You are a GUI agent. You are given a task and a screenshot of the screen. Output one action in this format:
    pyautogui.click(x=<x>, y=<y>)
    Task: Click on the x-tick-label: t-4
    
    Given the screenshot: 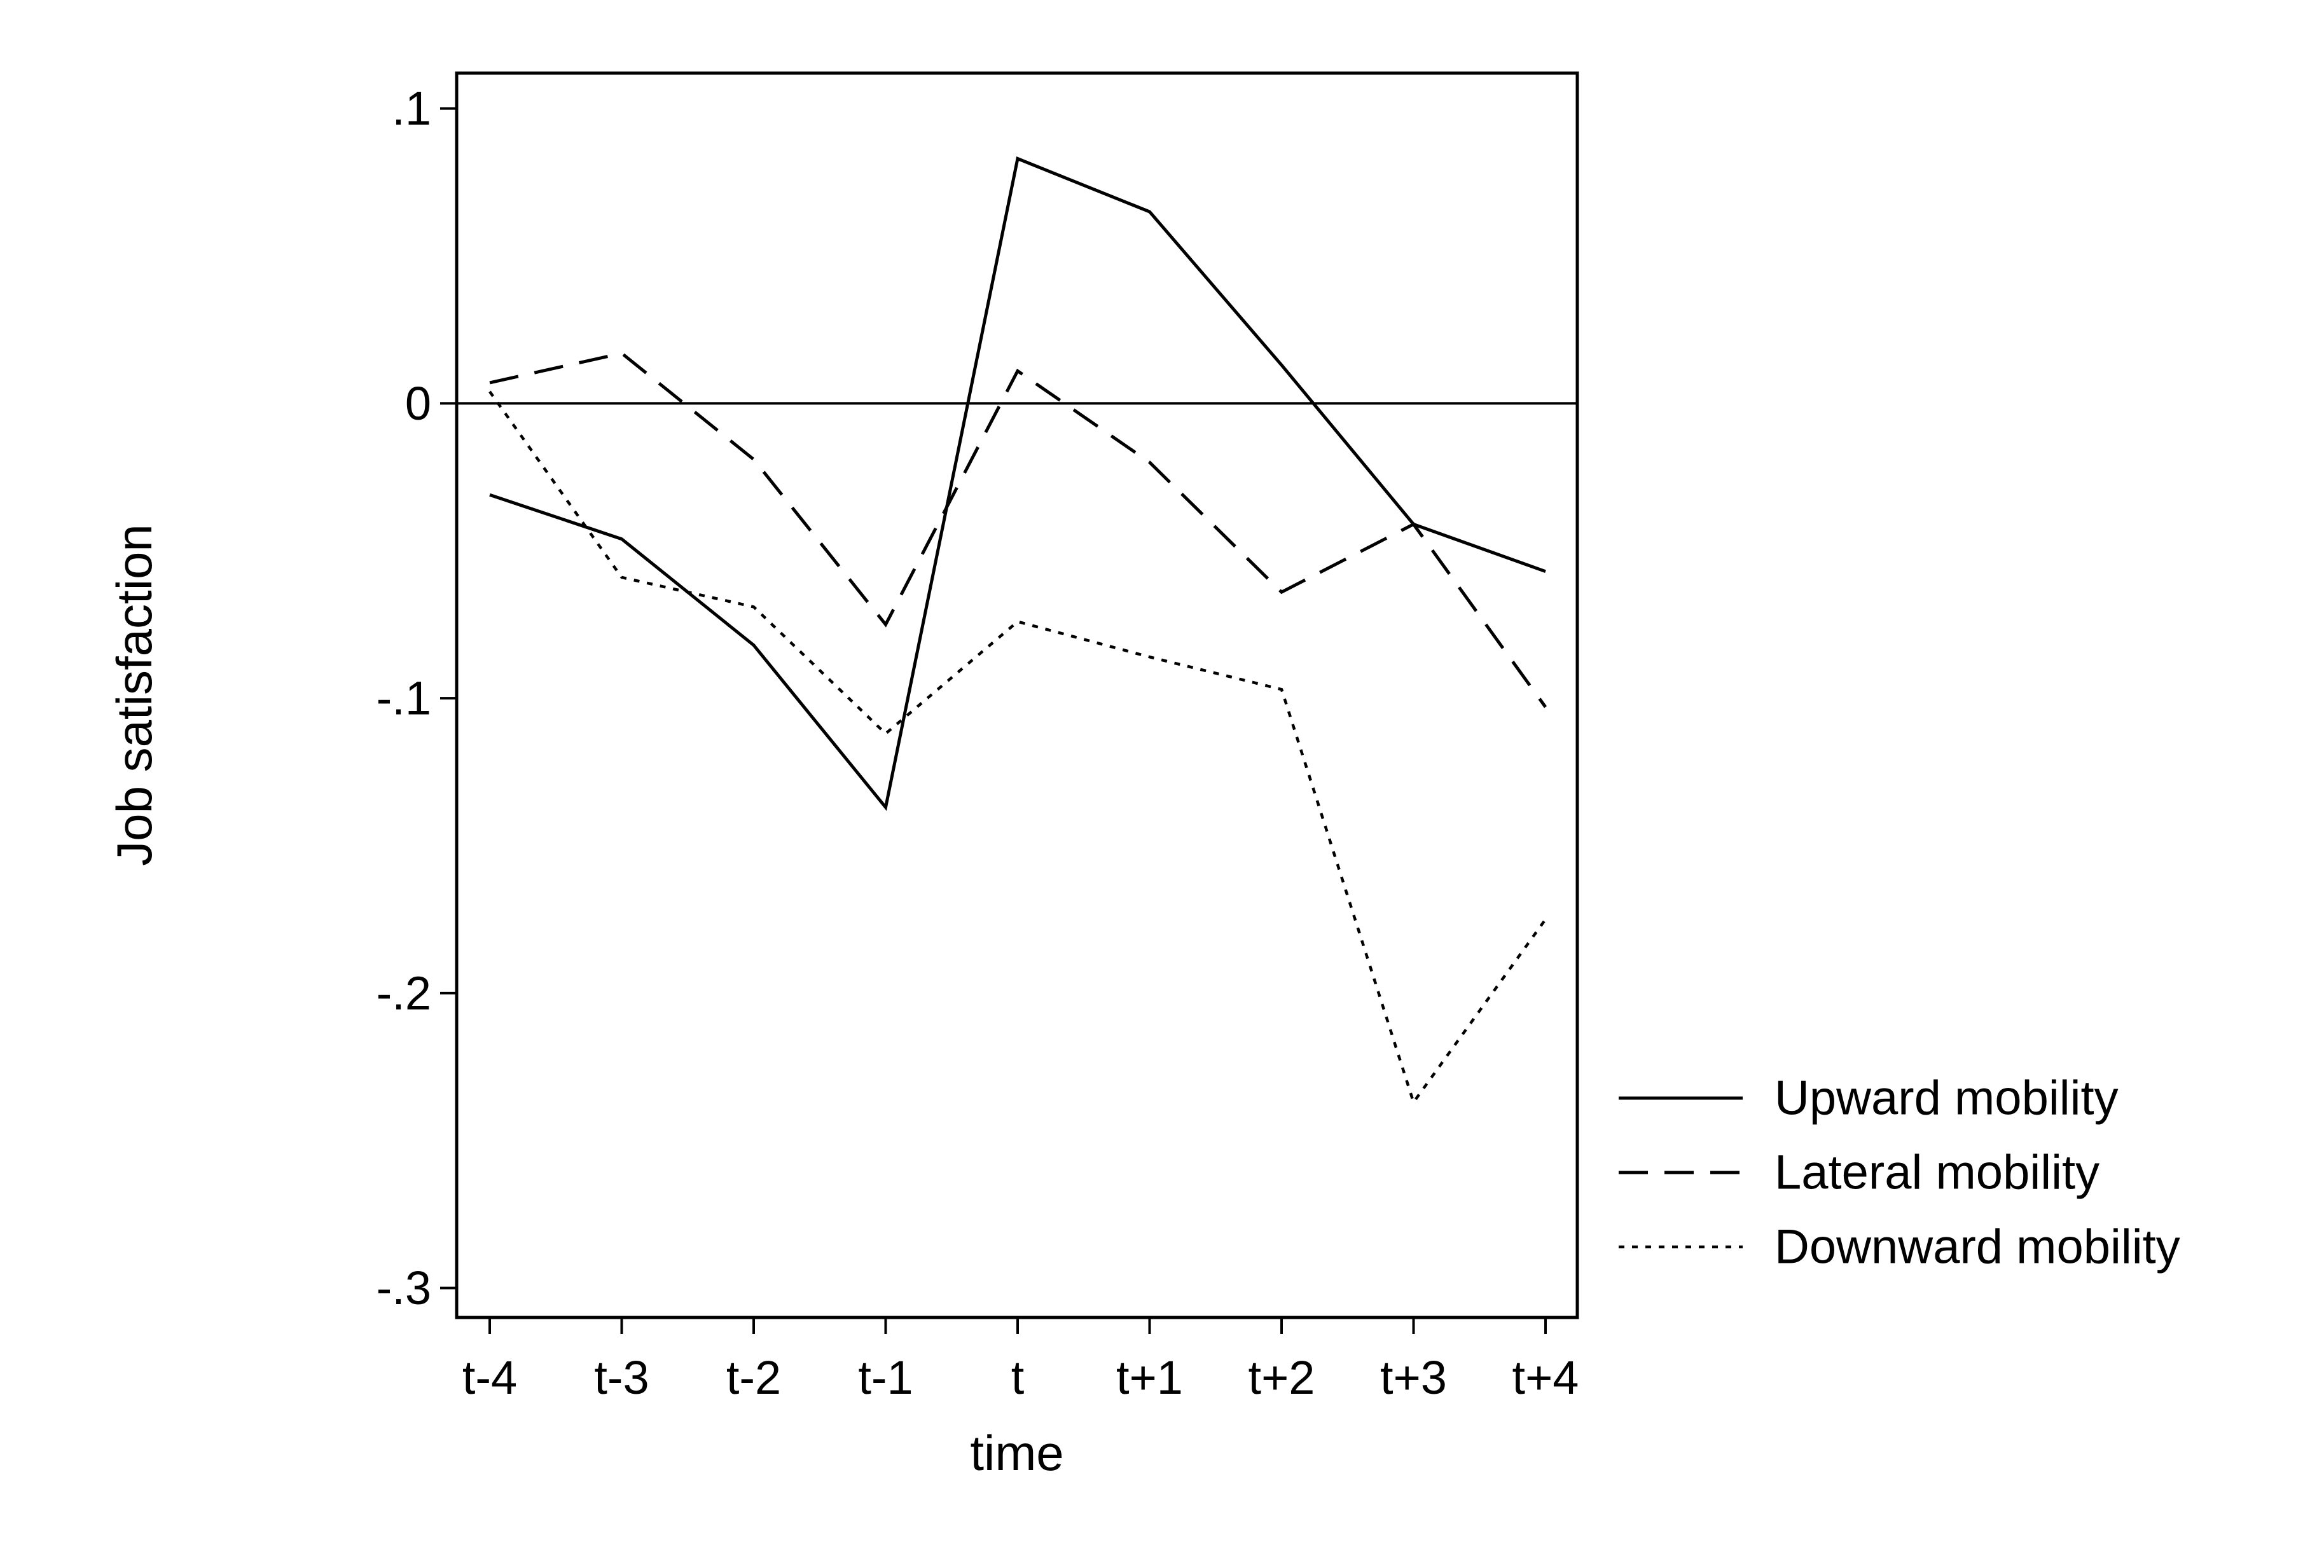 What is the action you would take?
    pyautogui.click(x=490, y=1377)
    